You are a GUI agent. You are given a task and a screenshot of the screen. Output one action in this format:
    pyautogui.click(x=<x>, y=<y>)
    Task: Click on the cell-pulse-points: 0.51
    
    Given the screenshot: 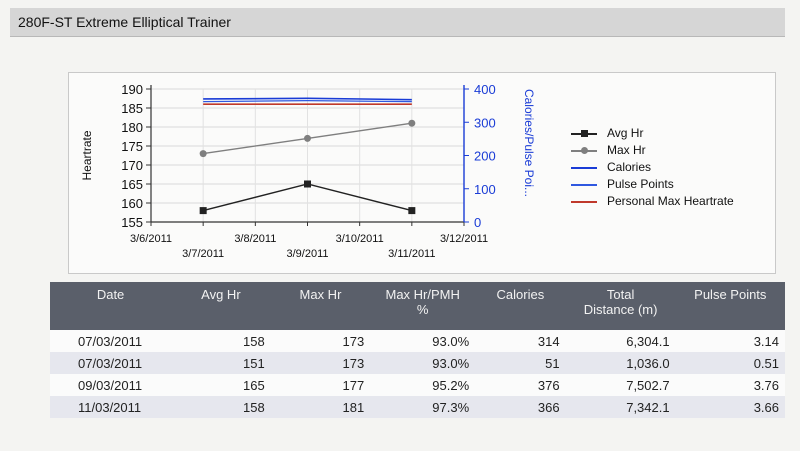 What is the action you would take?
    pyautogui.click(x=730, y=363)
    